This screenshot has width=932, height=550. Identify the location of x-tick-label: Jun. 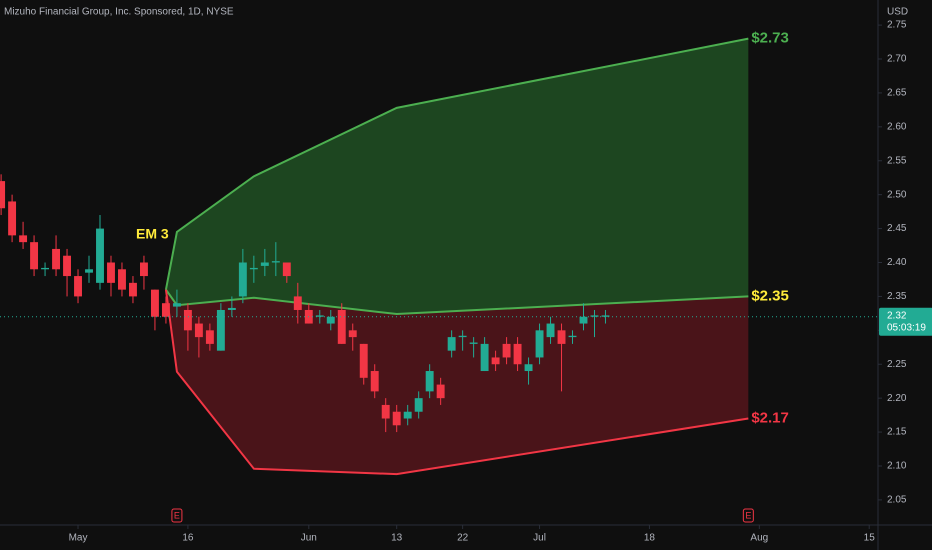
(309, 538).